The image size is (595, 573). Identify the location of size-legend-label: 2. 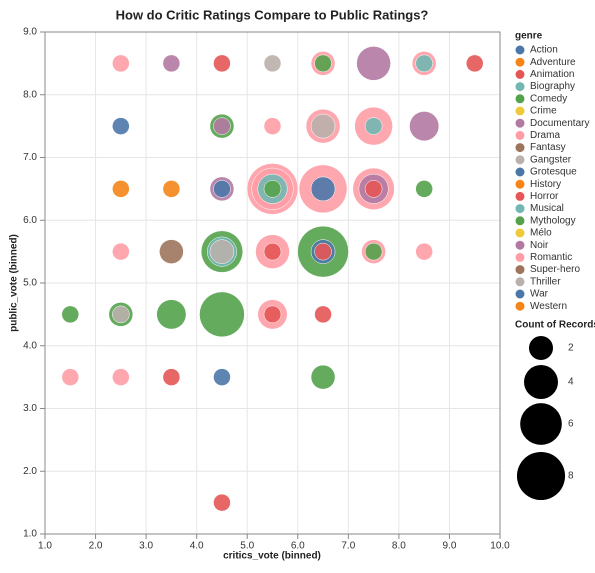
(571, 348).